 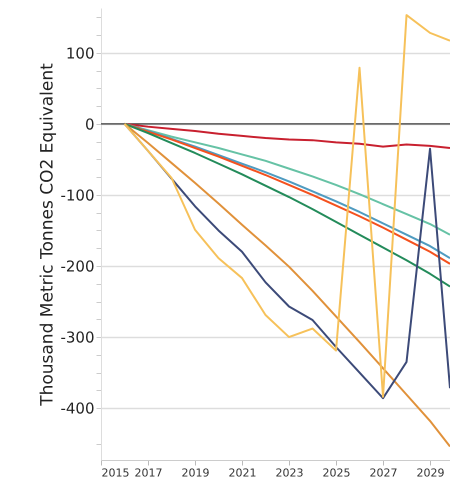 I want to click on x-tick-label: 2025, so click(x=336, y=473).